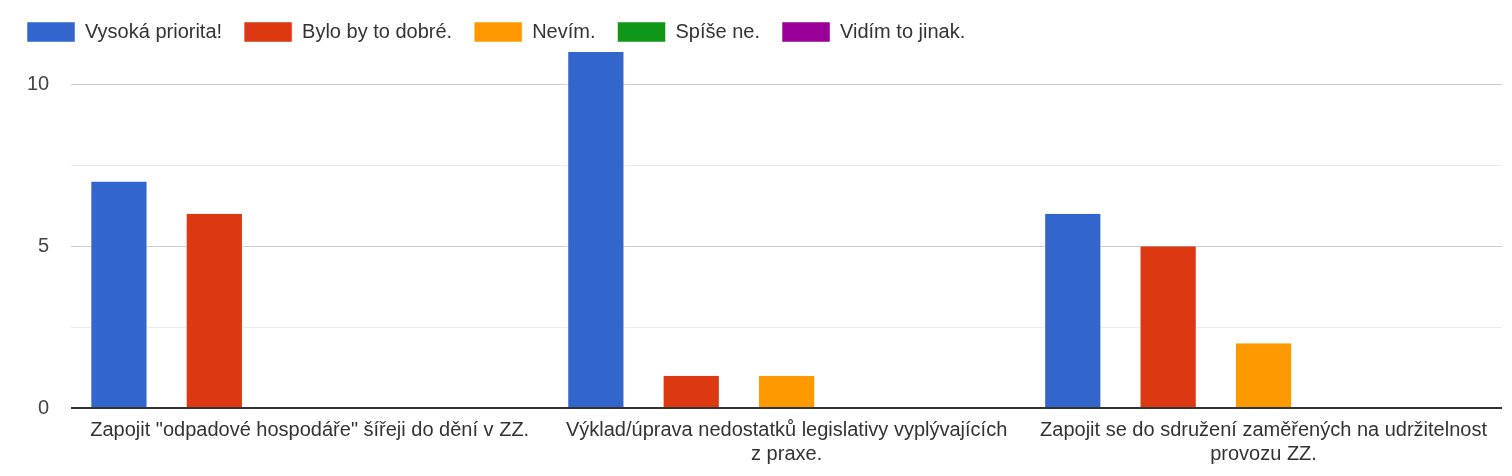 This screenshot has height=476, width=1512. Describe the element at coordinates (44, 244) in the screenshot. I see `y-tick-label: 5` at that location.